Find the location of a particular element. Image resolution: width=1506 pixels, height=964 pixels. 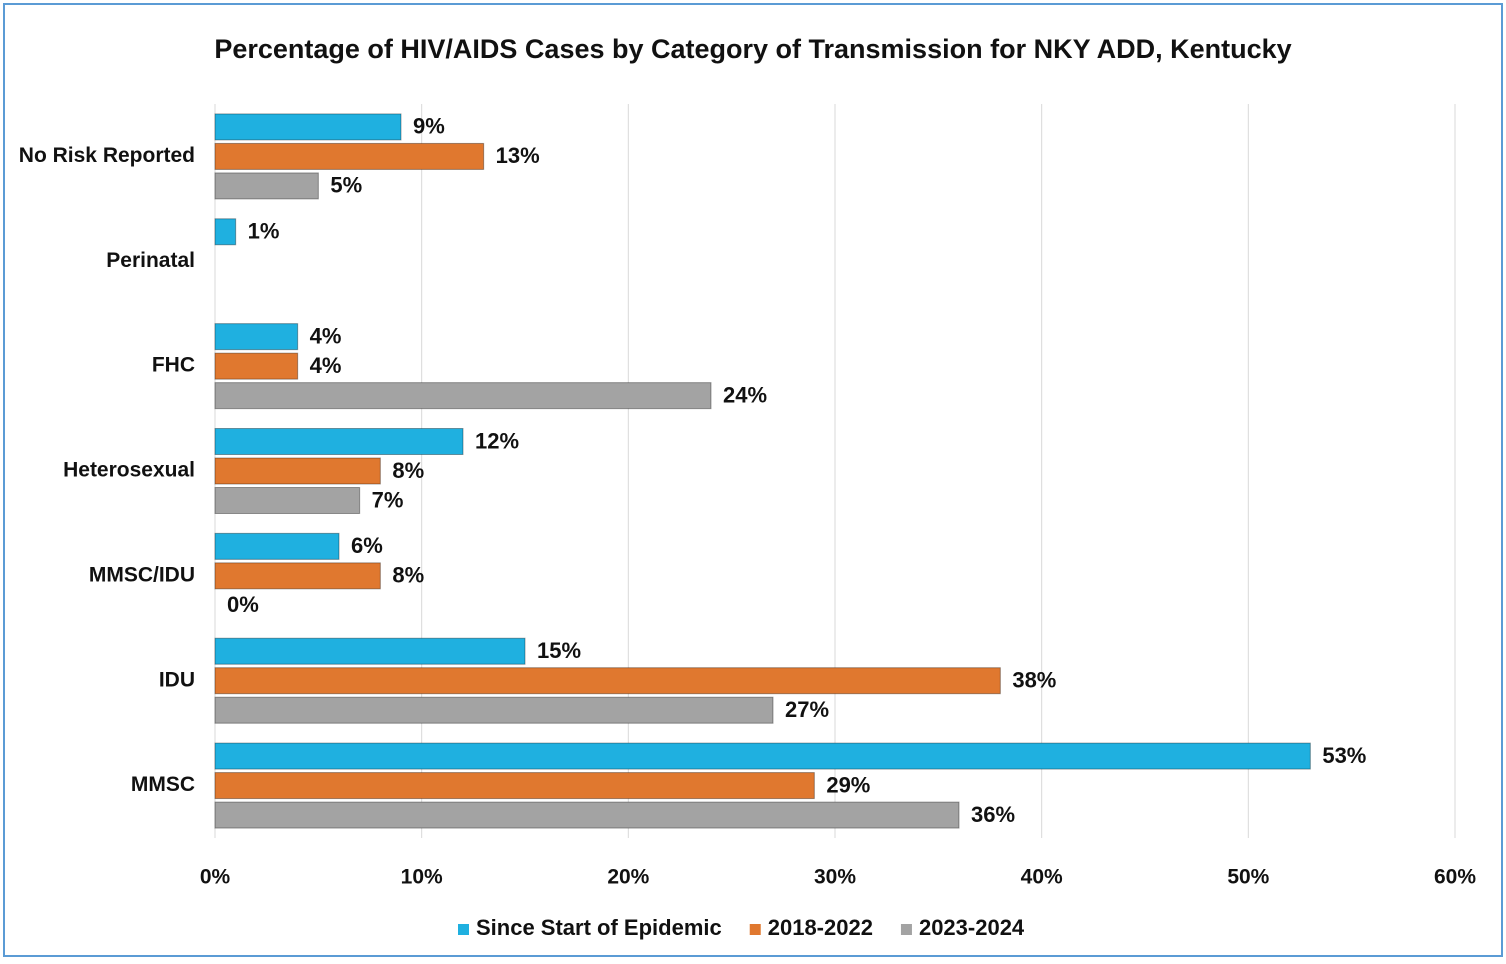

data-label: 38% is located at coordinates (1034, 680).